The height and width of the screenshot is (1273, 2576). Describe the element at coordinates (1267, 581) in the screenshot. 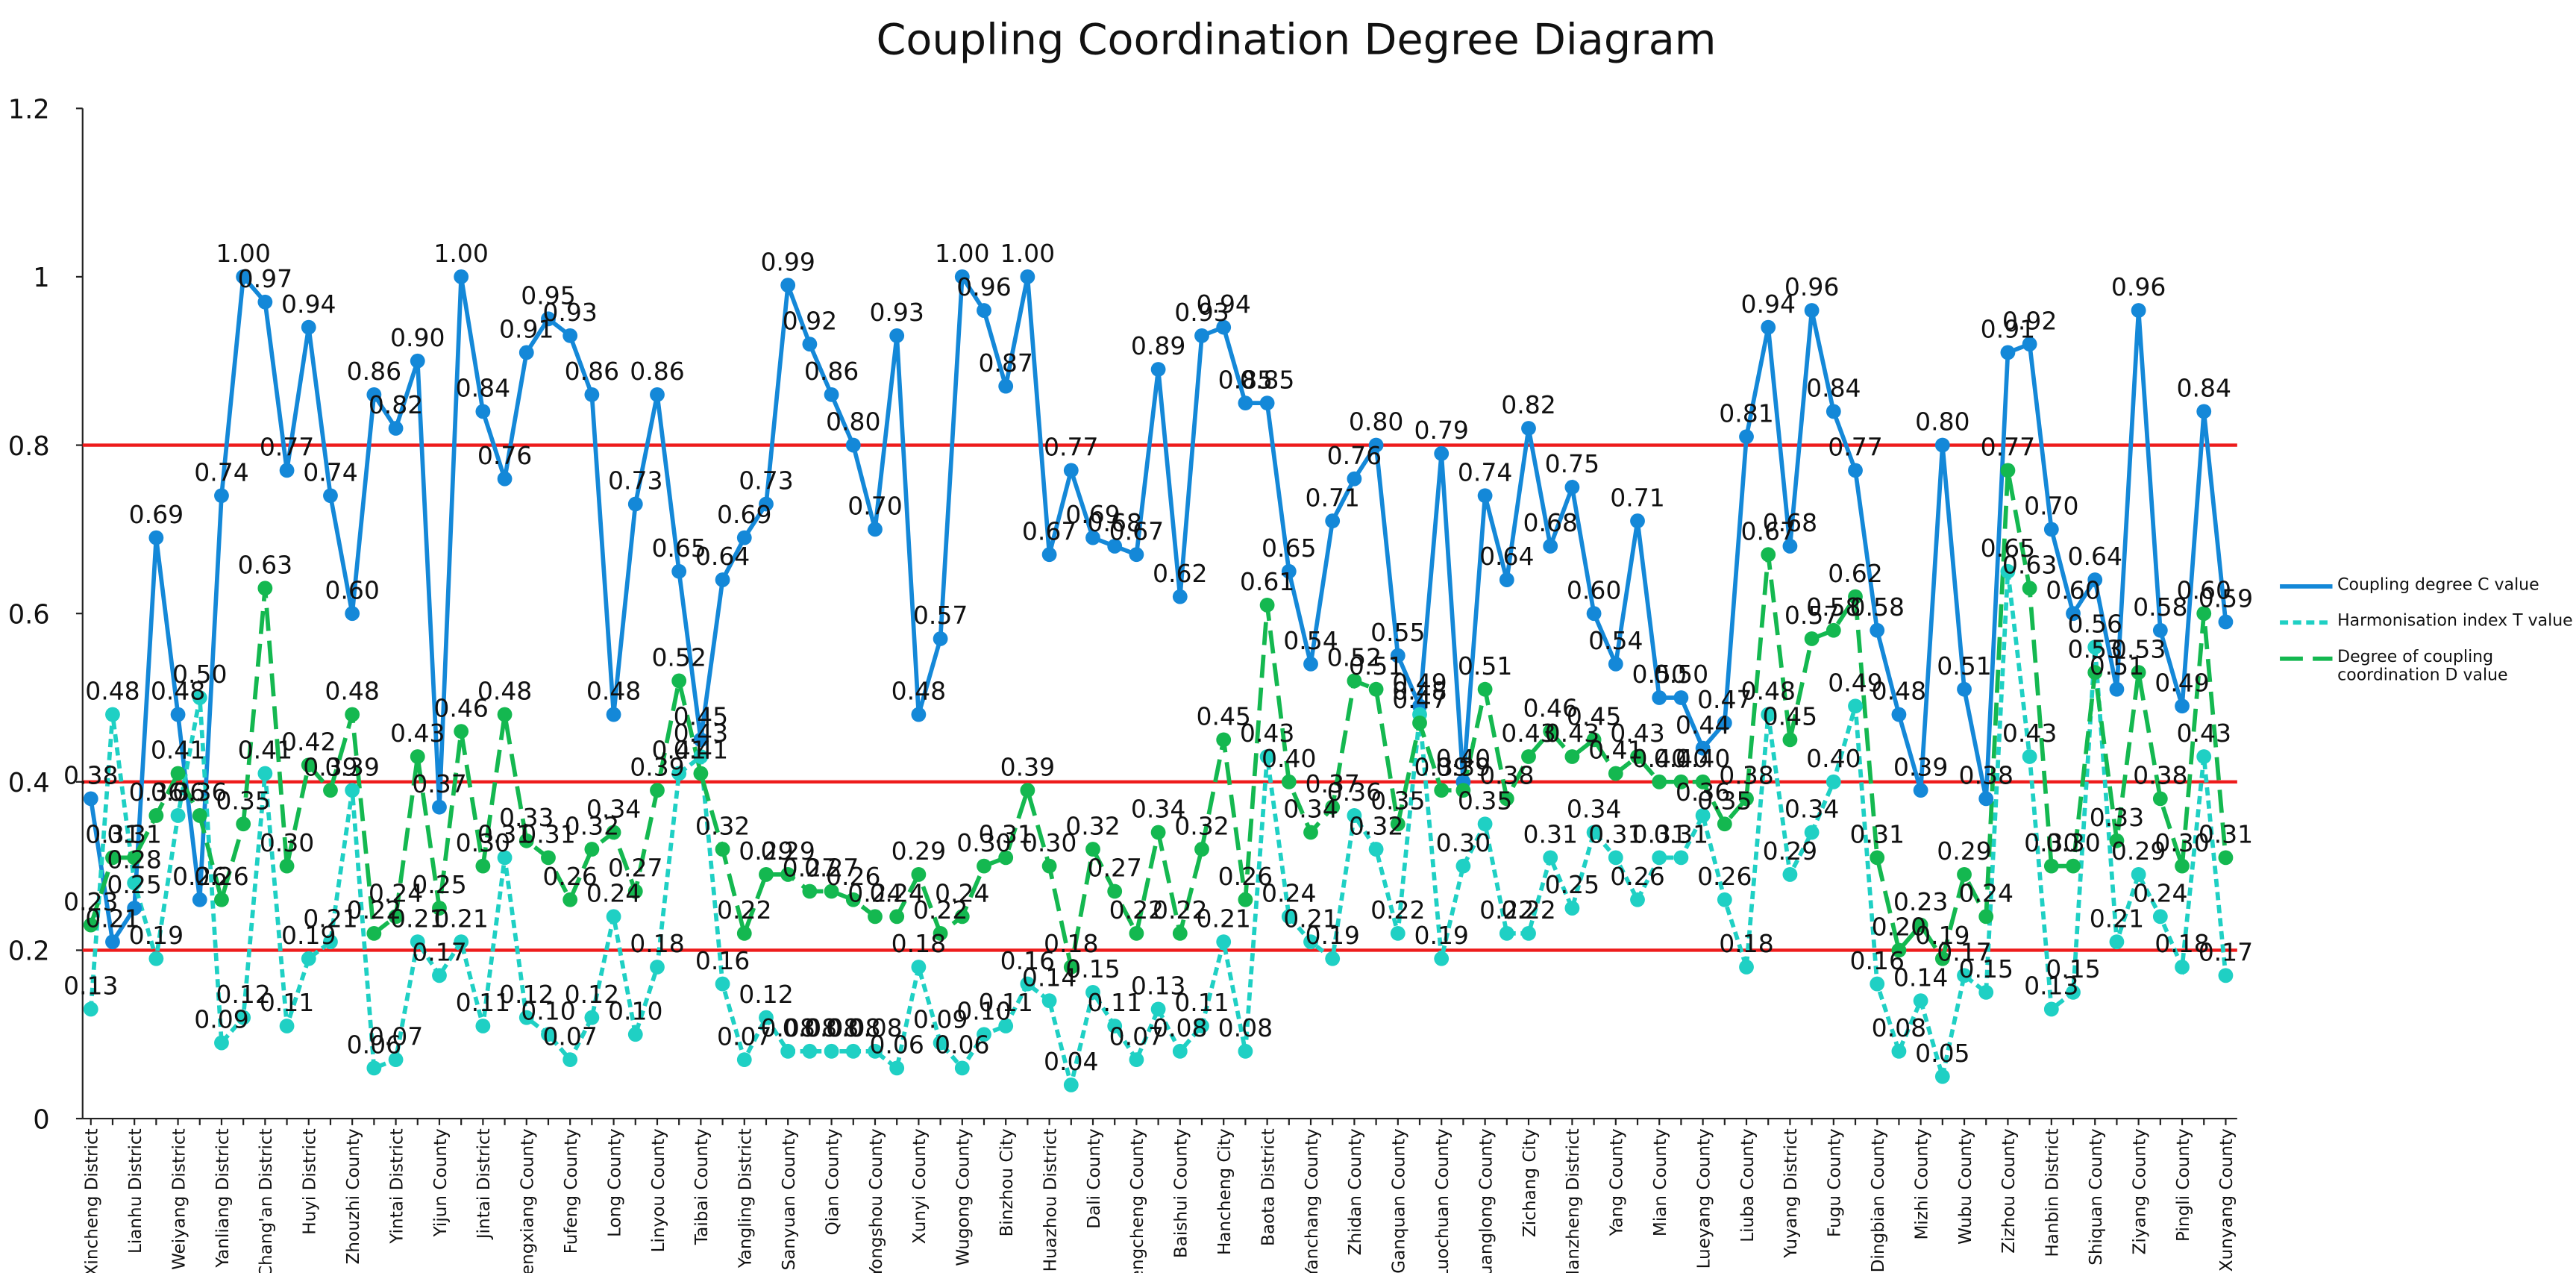

I see `data-label: 0.61` at that location.